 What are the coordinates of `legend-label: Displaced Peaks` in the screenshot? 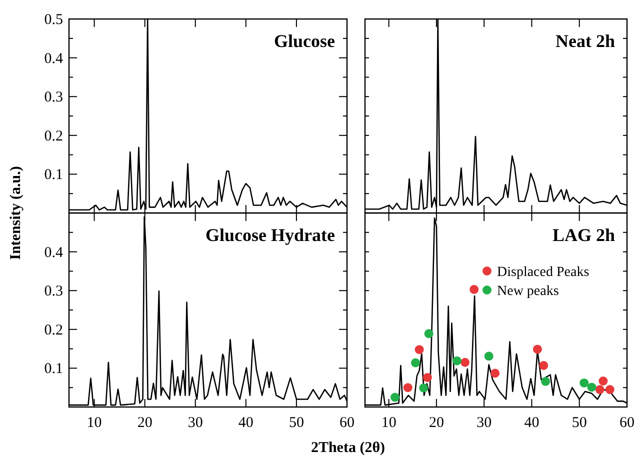 It's located at (543, 272).